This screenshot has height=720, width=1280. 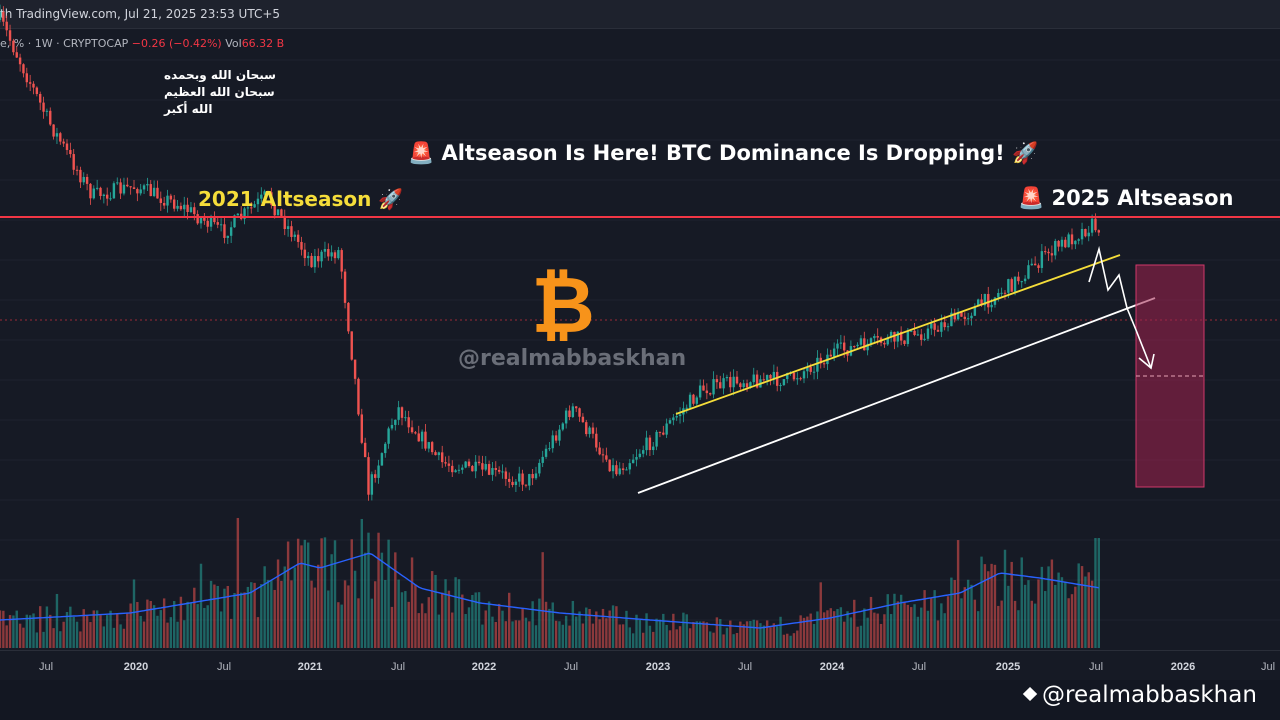 What do you see at coordinates (1120, 307) in the screenshot?
I see `projection-zigzag` at bounding box center [1120, 307].